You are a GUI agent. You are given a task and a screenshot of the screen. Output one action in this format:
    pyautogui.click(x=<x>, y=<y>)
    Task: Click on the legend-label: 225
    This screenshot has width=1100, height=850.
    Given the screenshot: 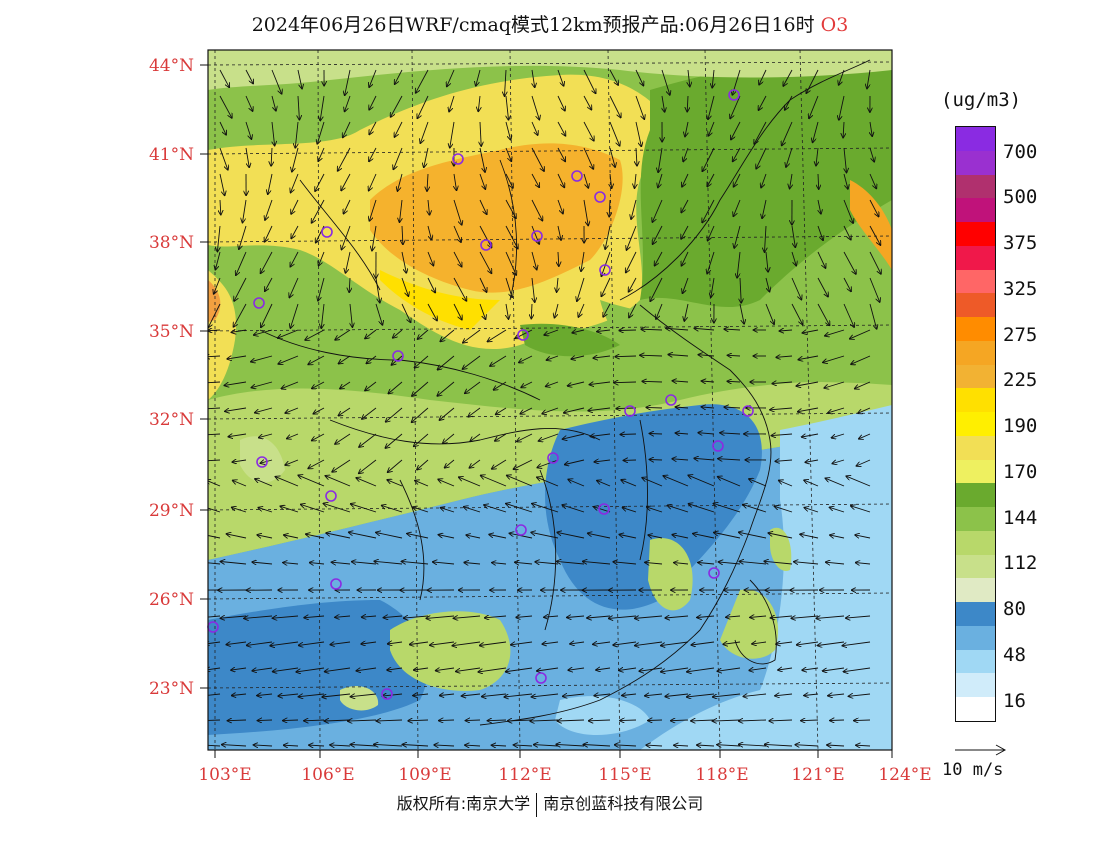 What is the action you would take?
    pyautogui.click(x=1020, y=380)
    